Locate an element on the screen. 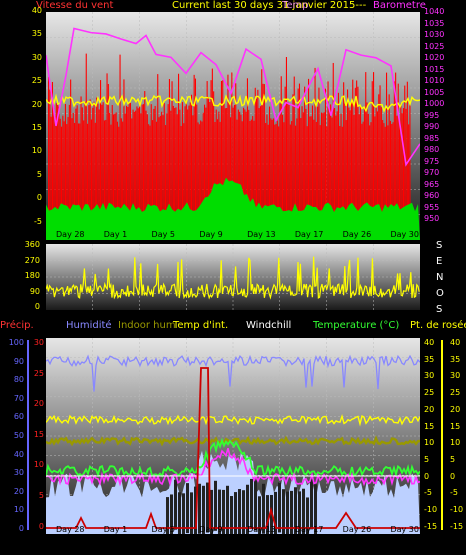  axis-tick: 995 is located at coordinates (432, 115).